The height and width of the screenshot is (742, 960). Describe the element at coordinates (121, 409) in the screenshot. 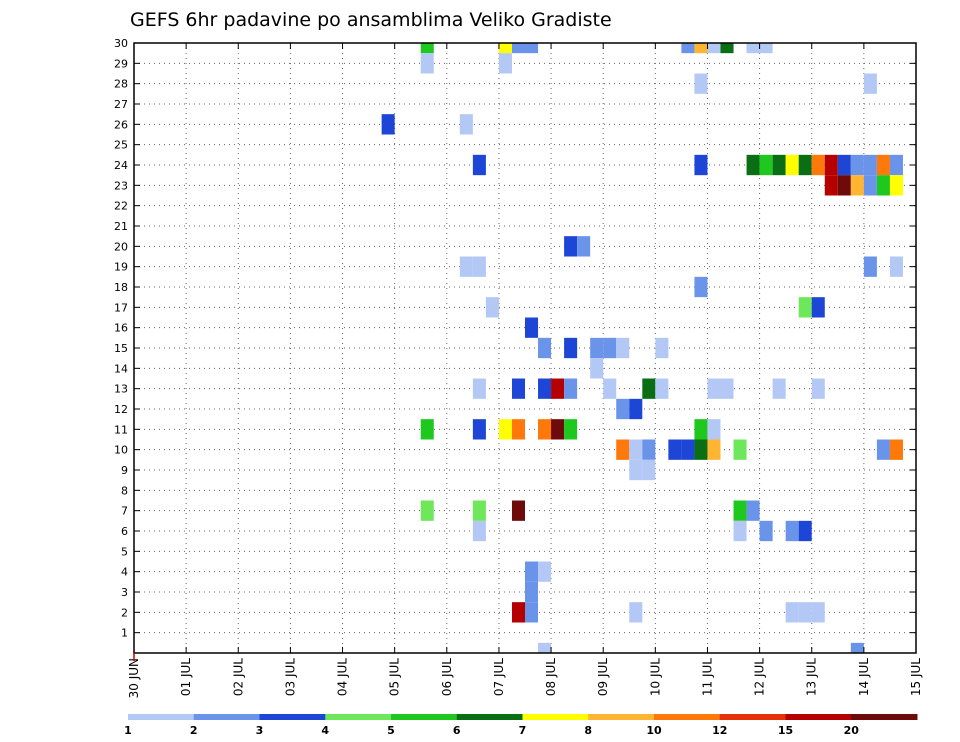

I see `y-tick-label: 12` at that location.